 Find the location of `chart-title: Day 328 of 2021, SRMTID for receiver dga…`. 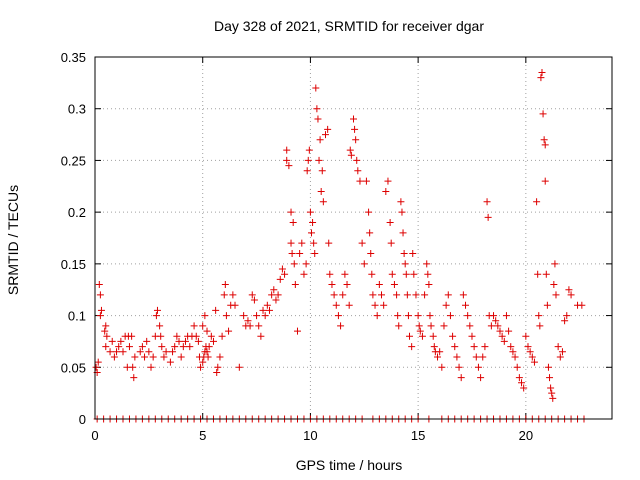

chart-title: Day 328 of 2021, SRMTID for receiver dga… is located at coordinates (349, 26).